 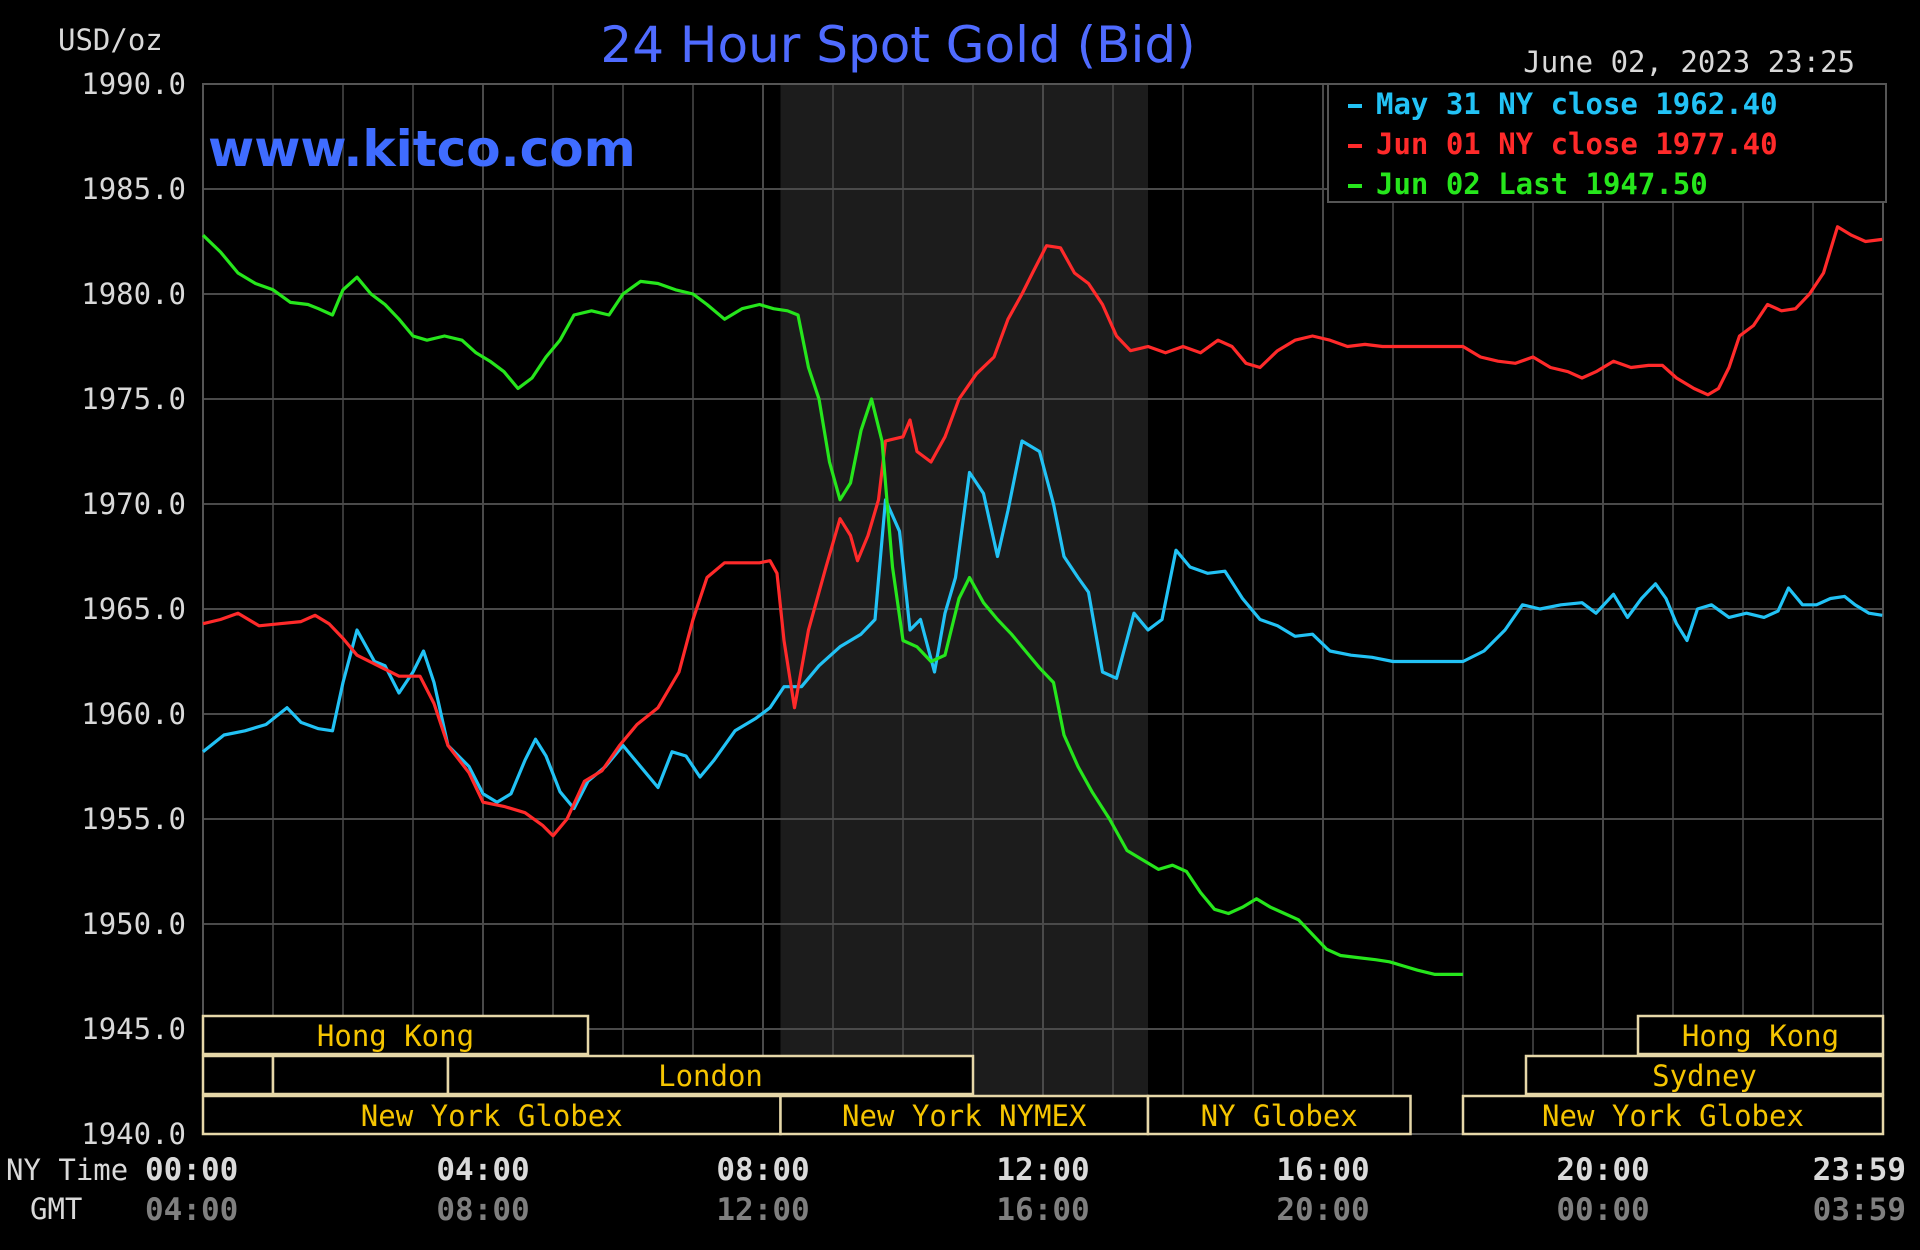 I want to click on y-tick-label: 1980.0, so click(x=133, y=294).